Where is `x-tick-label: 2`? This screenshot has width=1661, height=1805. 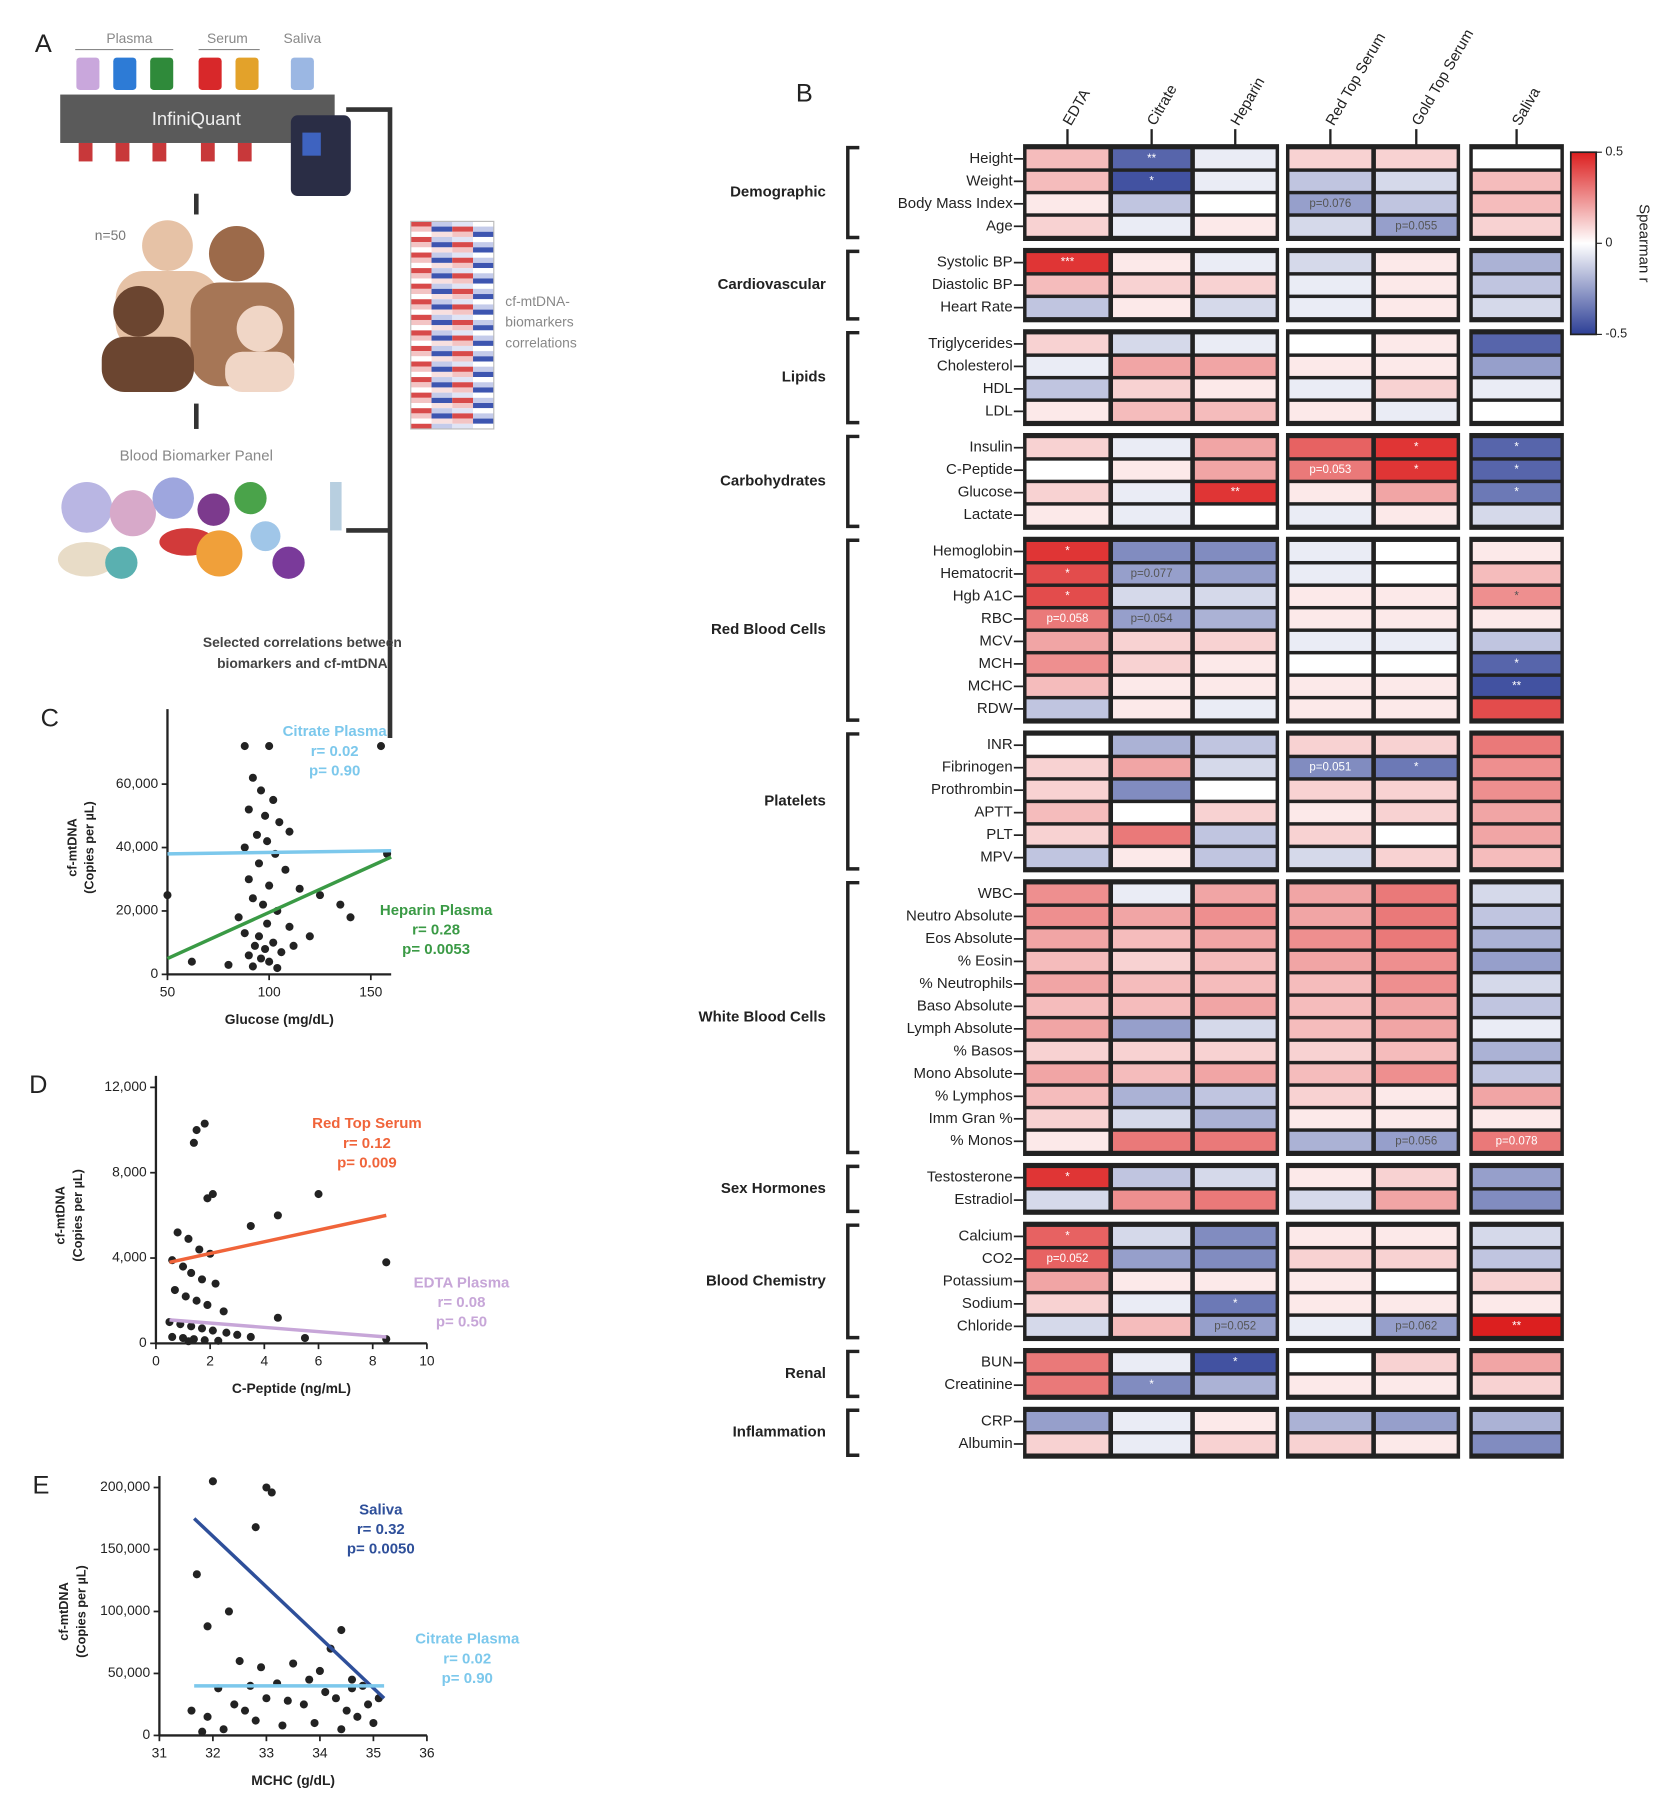 x-tick-label: 2 is located at coordinates (210, 1360).